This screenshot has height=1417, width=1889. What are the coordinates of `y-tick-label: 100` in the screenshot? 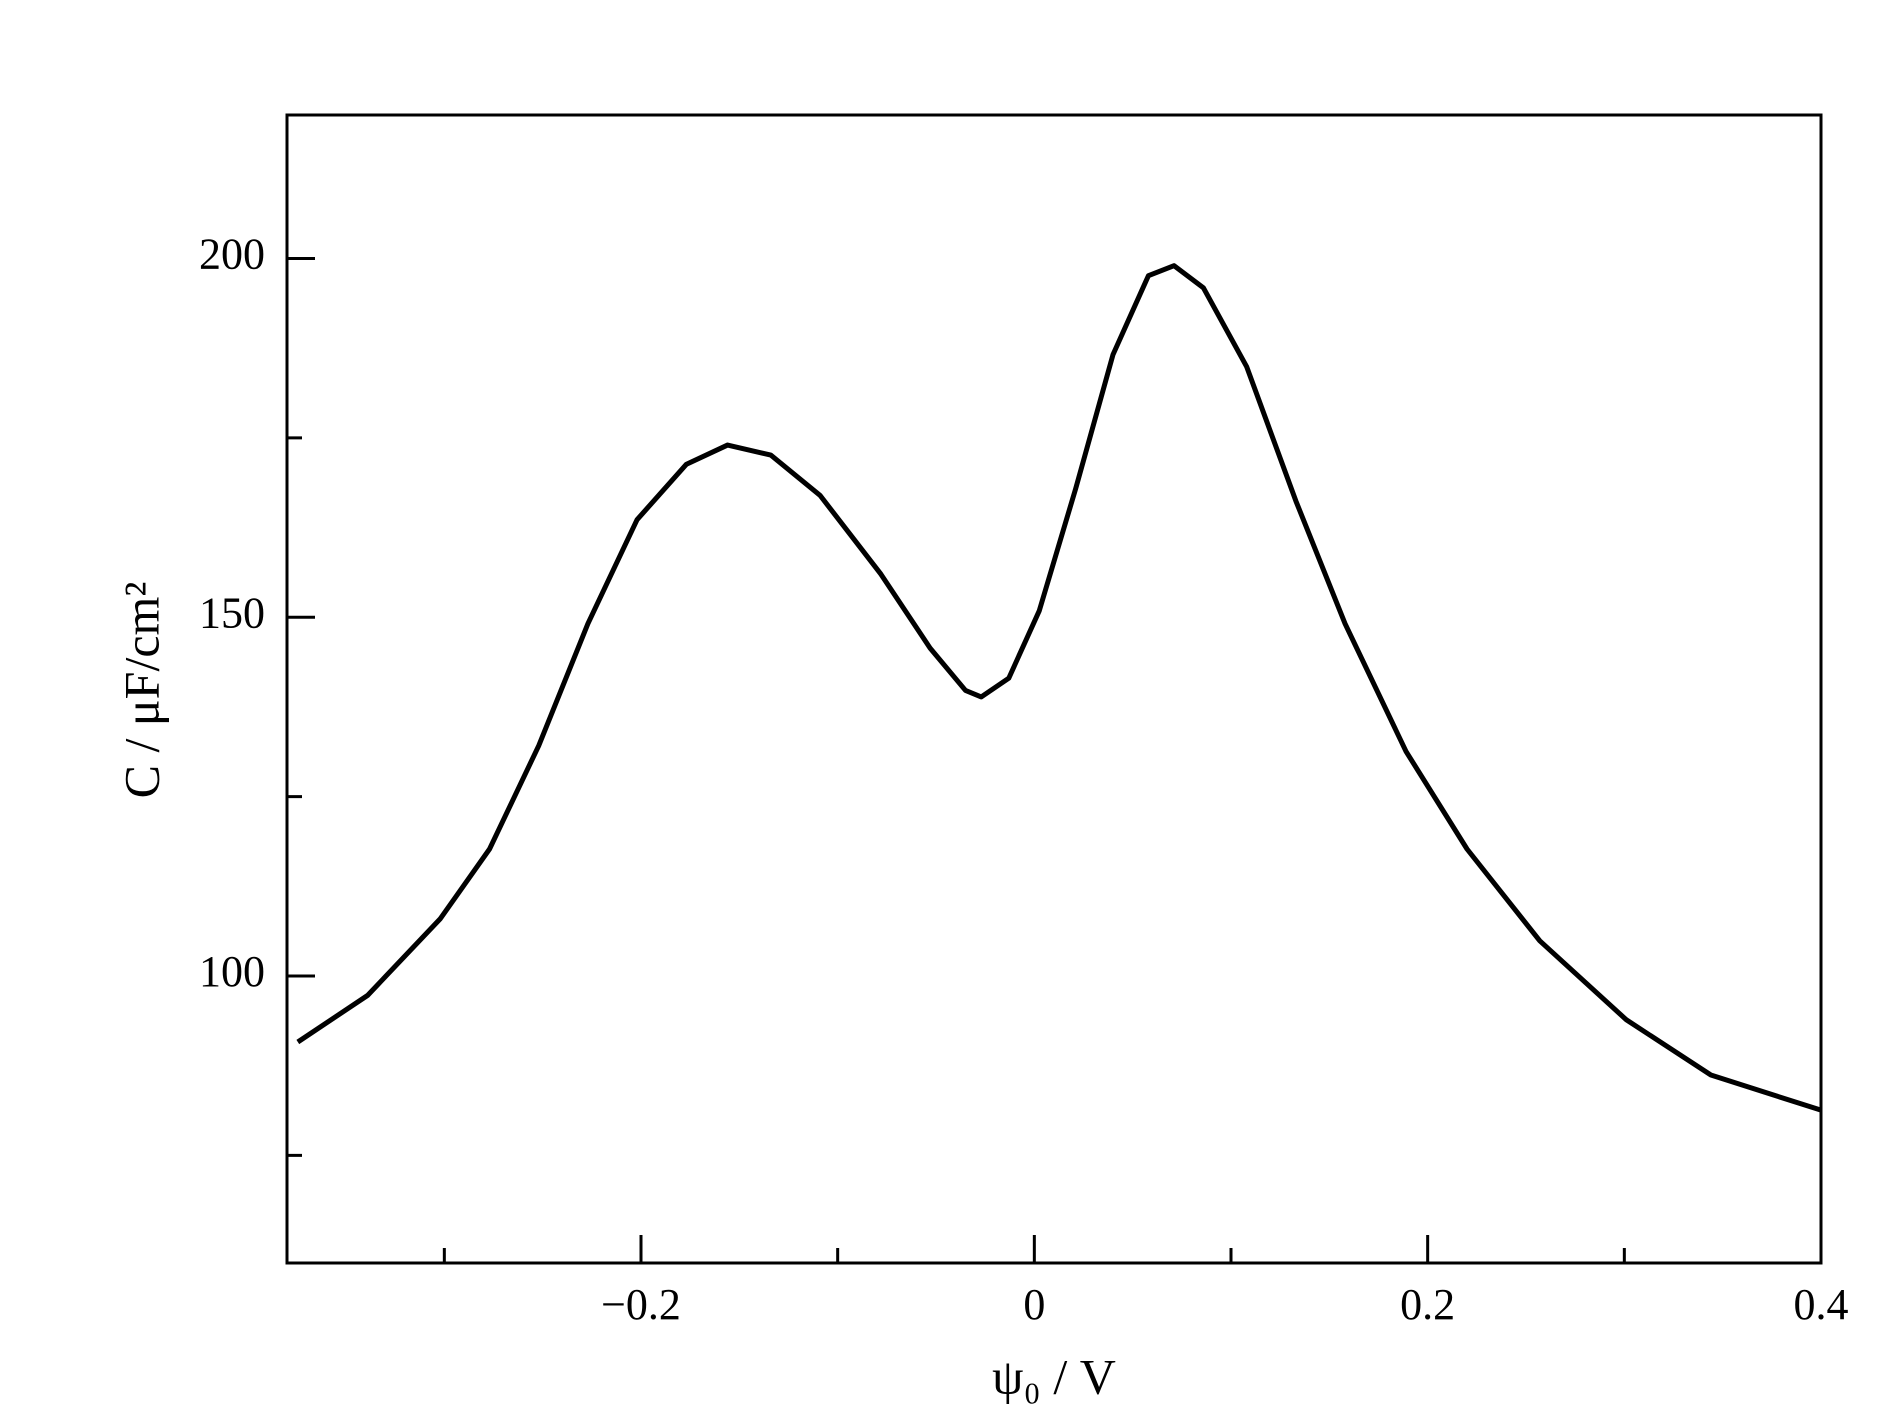 It's located at (232, 971).